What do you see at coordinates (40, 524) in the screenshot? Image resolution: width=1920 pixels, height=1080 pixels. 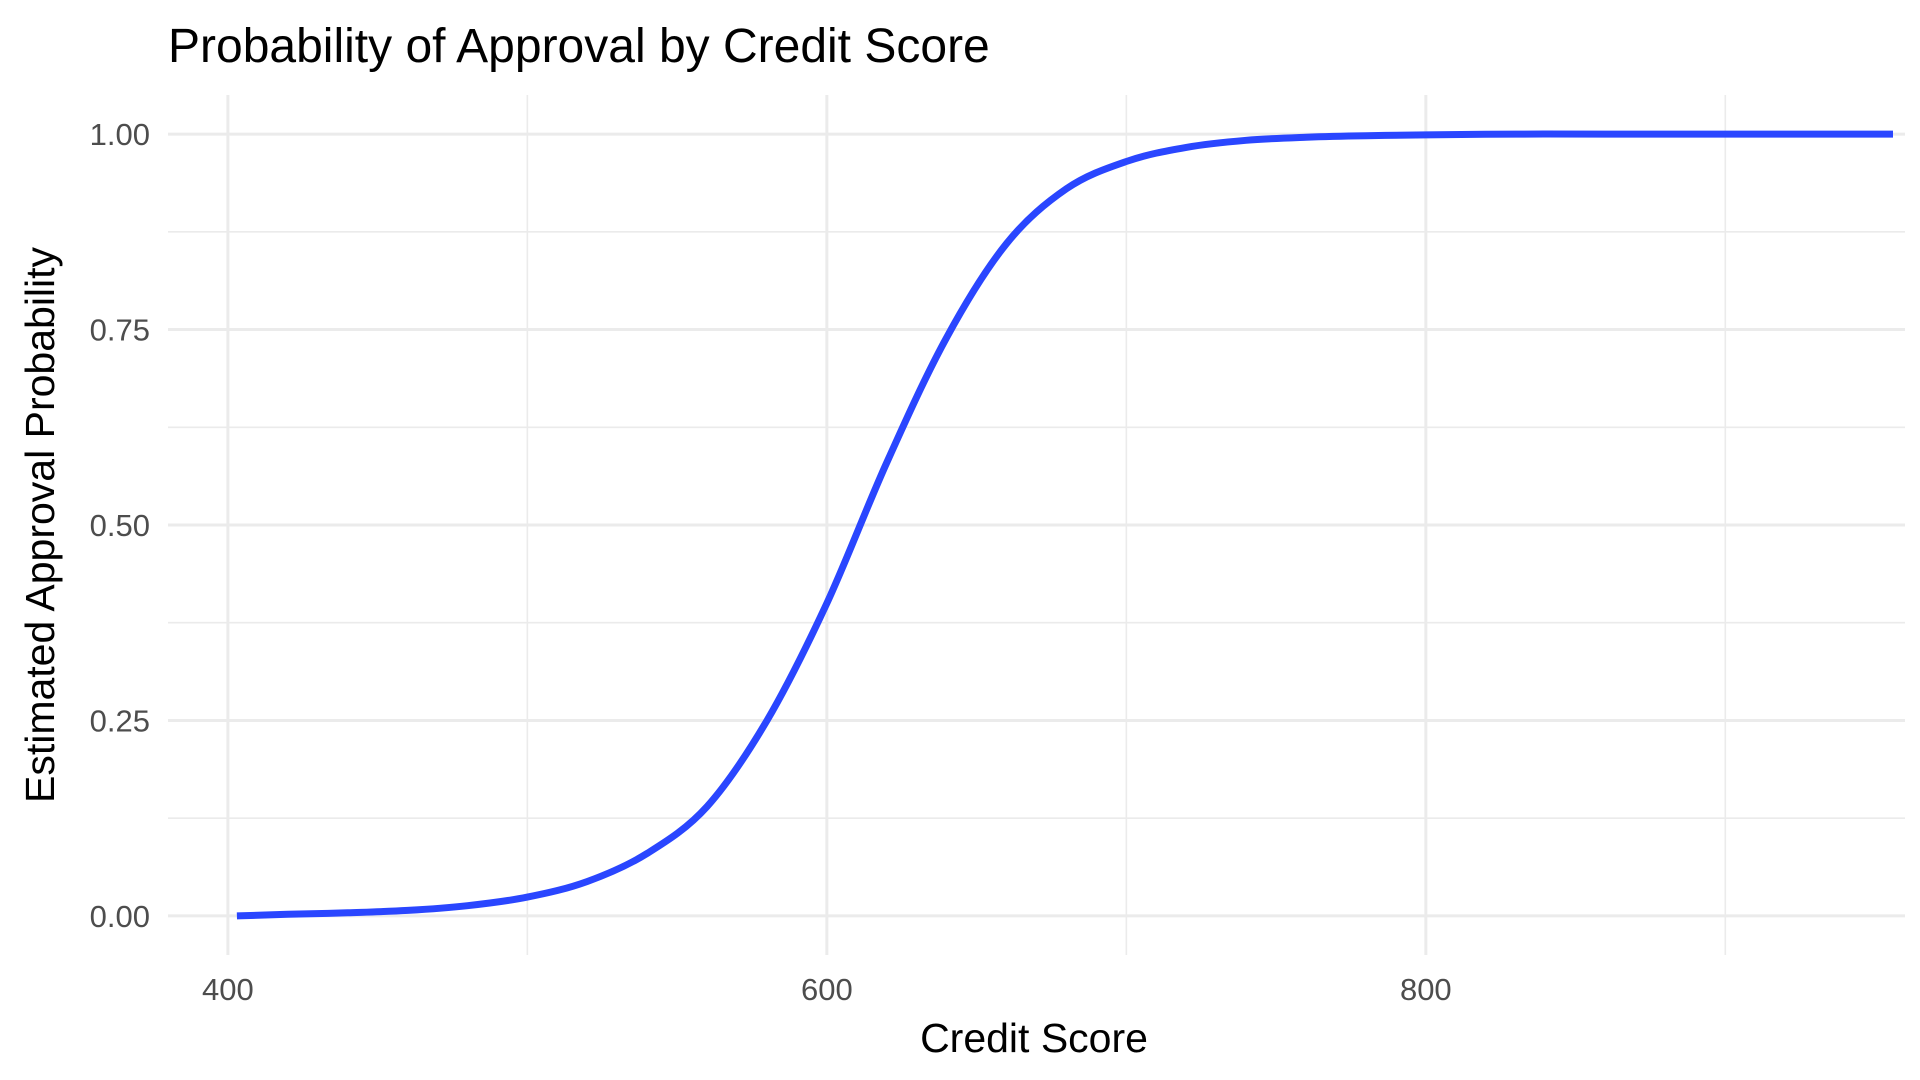 I see `y-axis-title: Estimated Approval Probability` at bounding box center [40, 524].